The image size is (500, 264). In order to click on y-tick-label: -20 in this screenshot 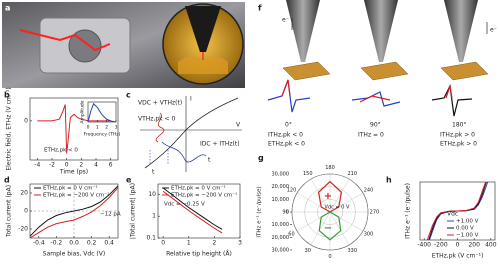, I will do `click(23, 229)`.